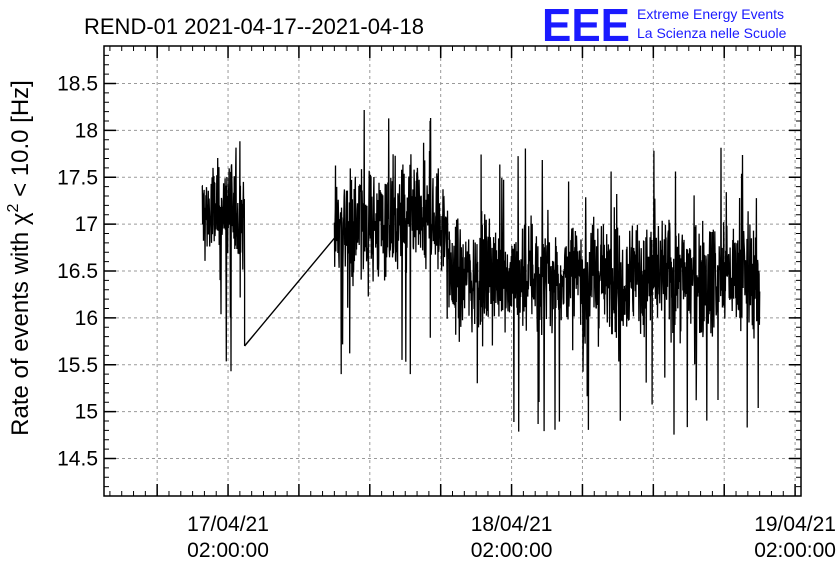 This screenshot has height=572, width=836. What do you see at coordinates (228, 524) in the screenshot?
I see `x-tick-date: 17/04/21` at bounding box center [228, 524].